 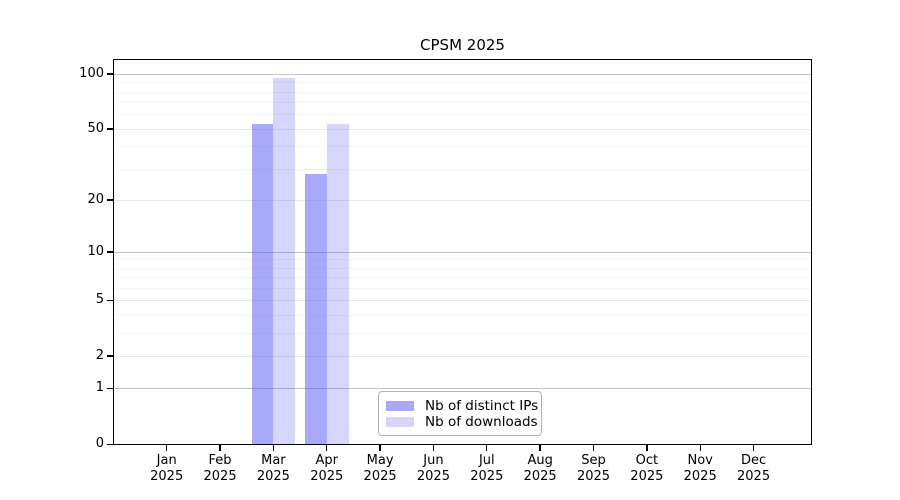 I want to click on xtick-jun, so click(x=433, y=448).